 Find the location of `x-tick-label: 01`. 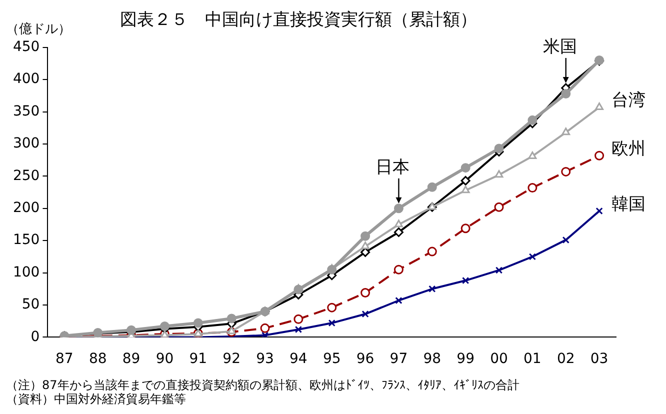

x-tick-label: 01 is located at coordinates (533, 359).